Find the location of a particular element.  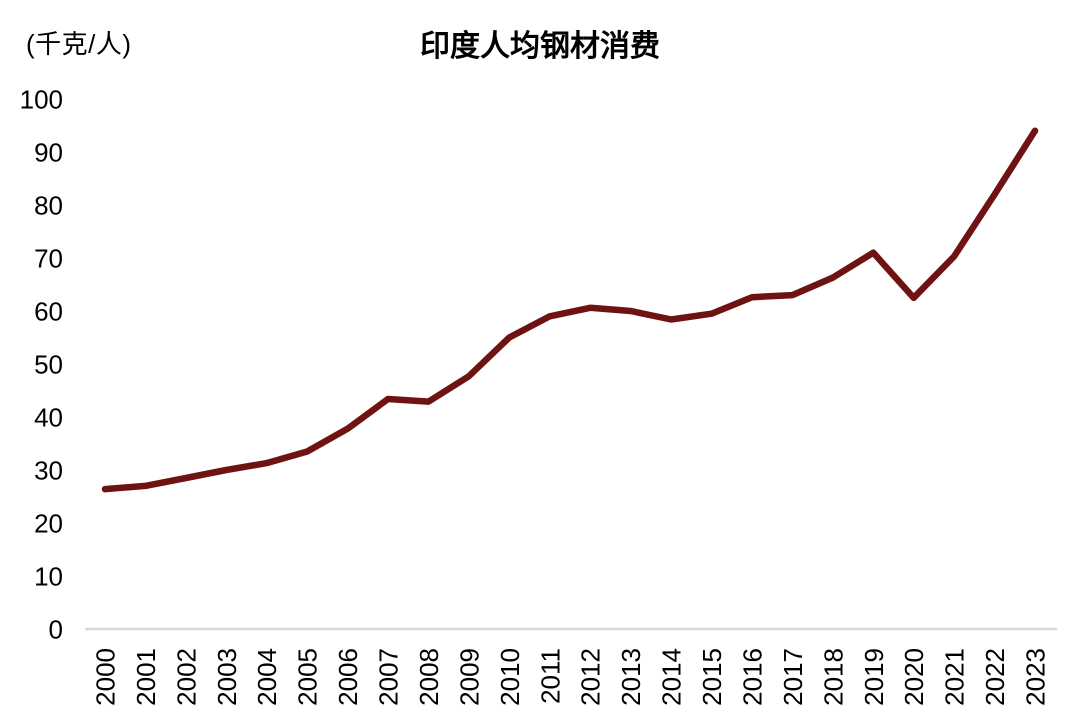

x-tick-label: 2023 is located at coordinates (1036, 677).